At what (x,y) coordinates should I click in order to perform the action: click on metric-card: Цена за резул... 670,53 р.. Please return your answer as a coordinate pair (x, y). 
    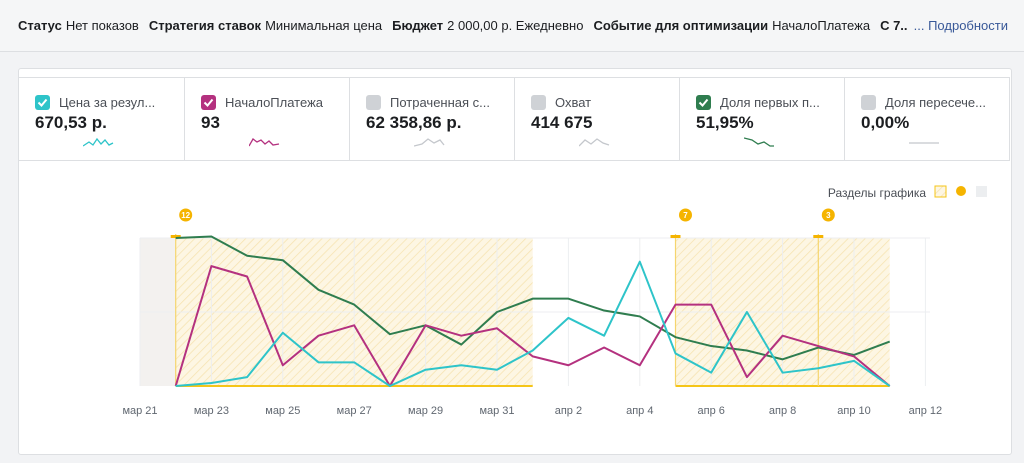
    Looking at the image, I should click on (102, 119).